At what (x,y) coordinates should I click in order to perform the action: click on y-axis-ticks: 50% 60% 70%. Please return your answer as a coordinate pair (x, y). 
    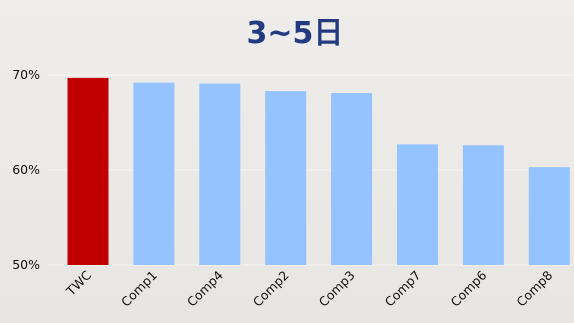
    Looking at the image, I should click on (26, 169).